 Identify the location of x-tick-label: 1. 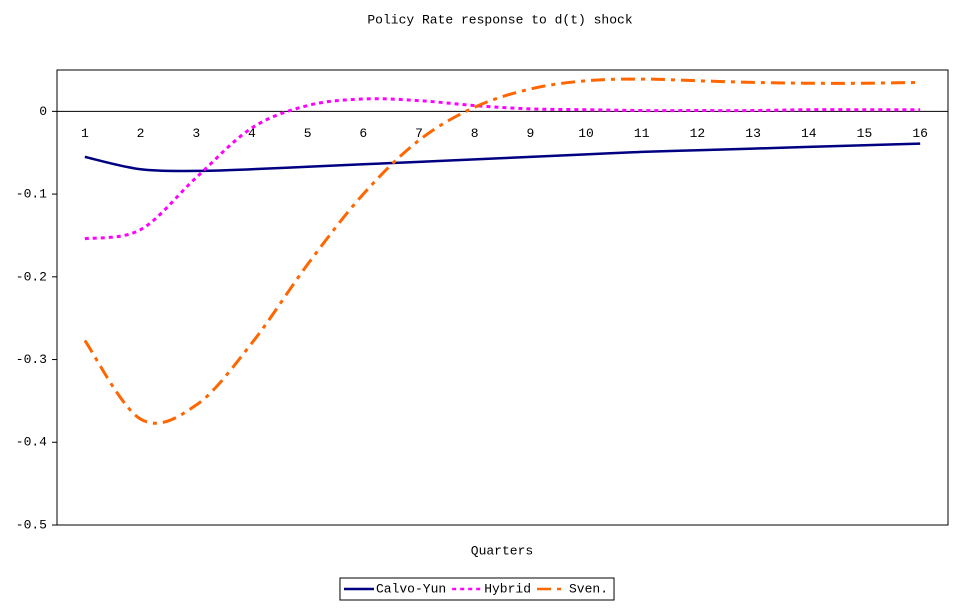
(85, 133).